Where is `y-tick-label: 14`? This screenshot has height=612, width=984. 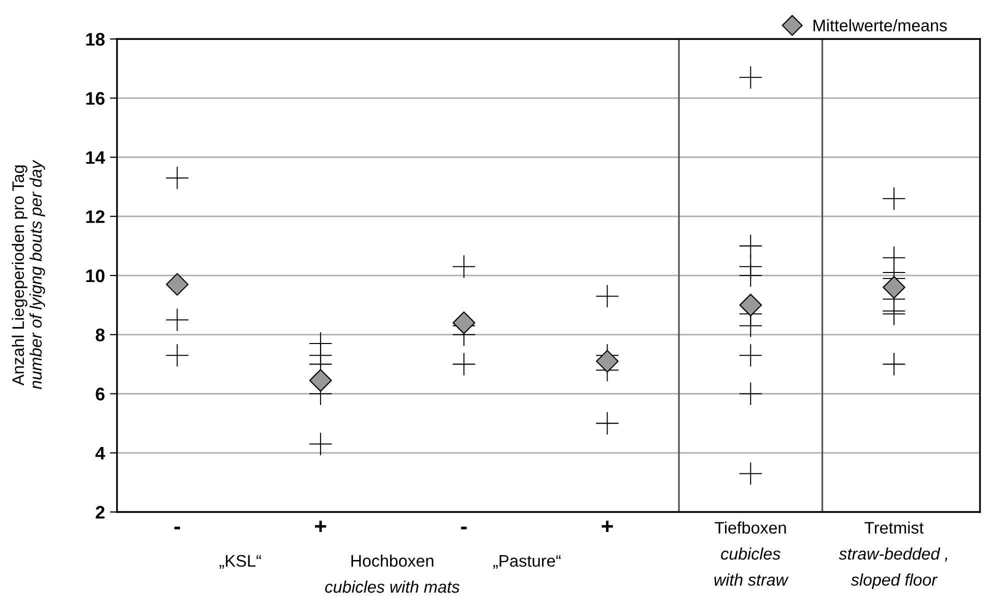
y-tick-label: 14 is located at coordinates (96, 157).